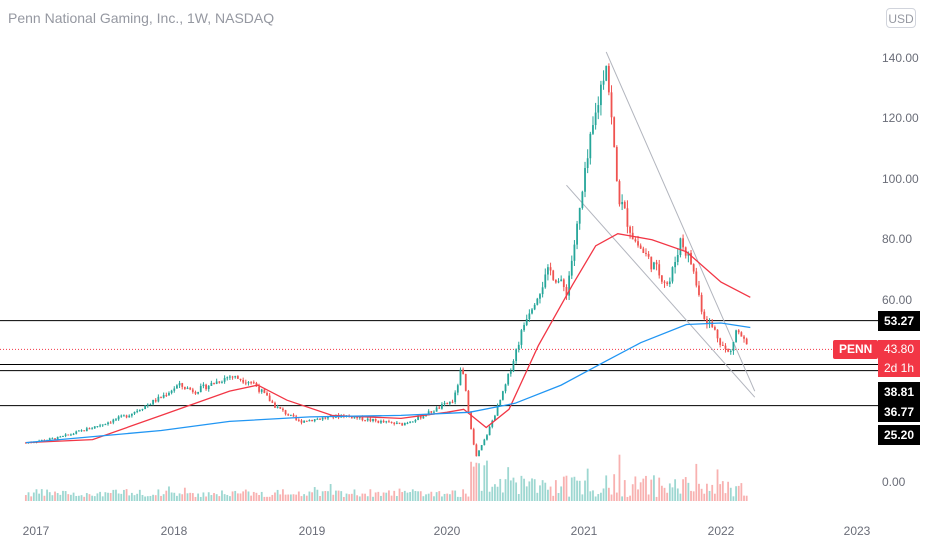  Describe the element at coordinates (721, 531) in the screenshot. I see `x-tick-label: 2022` at that location.